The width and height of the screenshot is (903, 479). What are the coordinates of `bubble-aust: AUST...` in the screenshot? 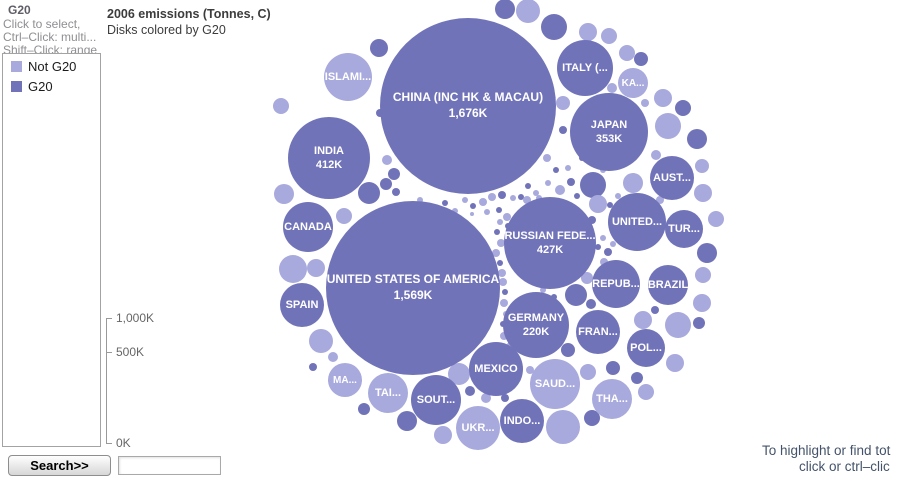 It's located at (672, 178).